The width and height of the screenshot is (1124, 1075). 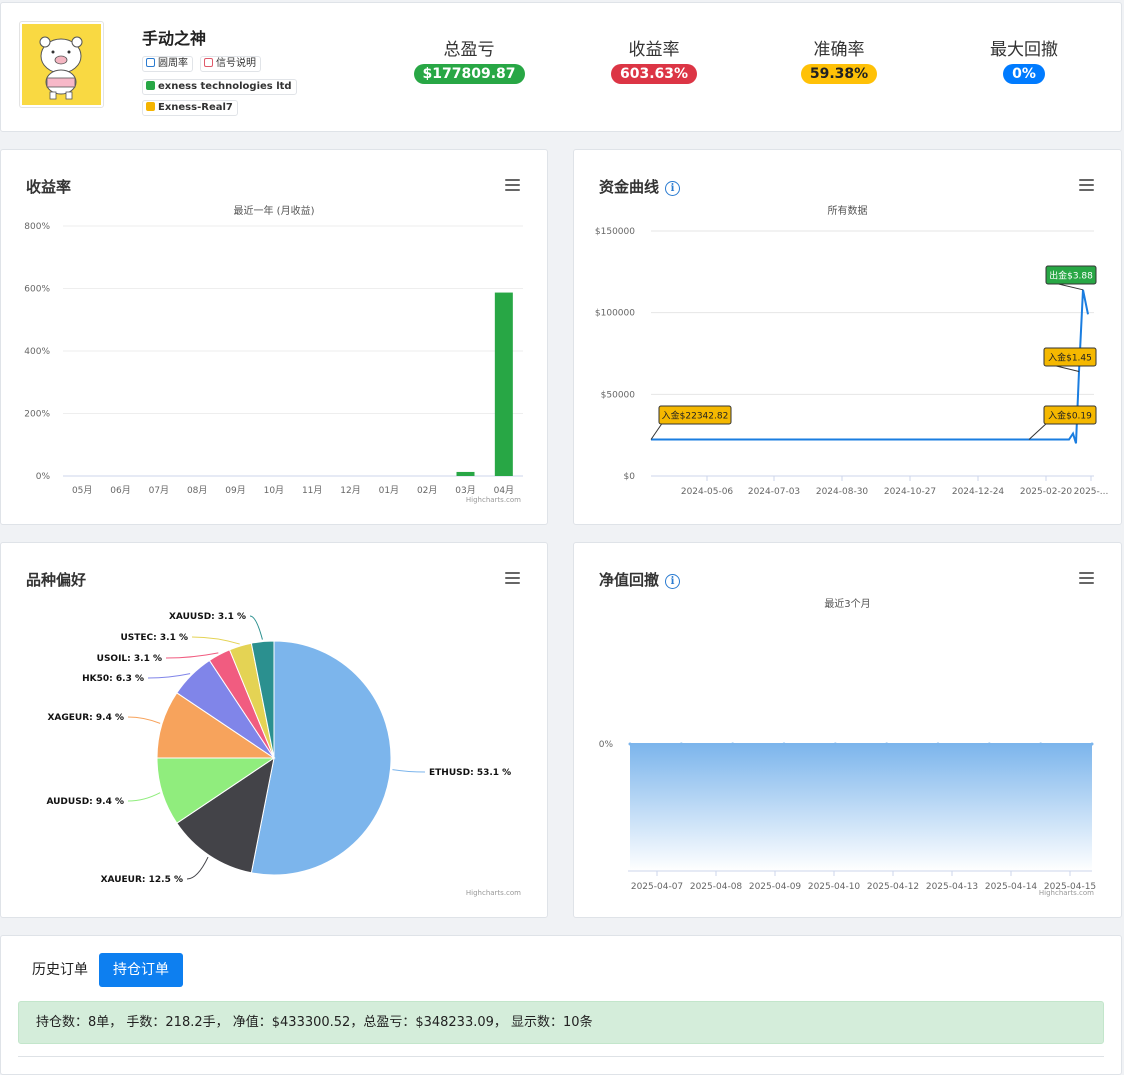 What do you see at coordinates (1070, 887) in the screenshot?
I see `x-tick-label: 2025-04-15` at bounding box center [1070, 887].